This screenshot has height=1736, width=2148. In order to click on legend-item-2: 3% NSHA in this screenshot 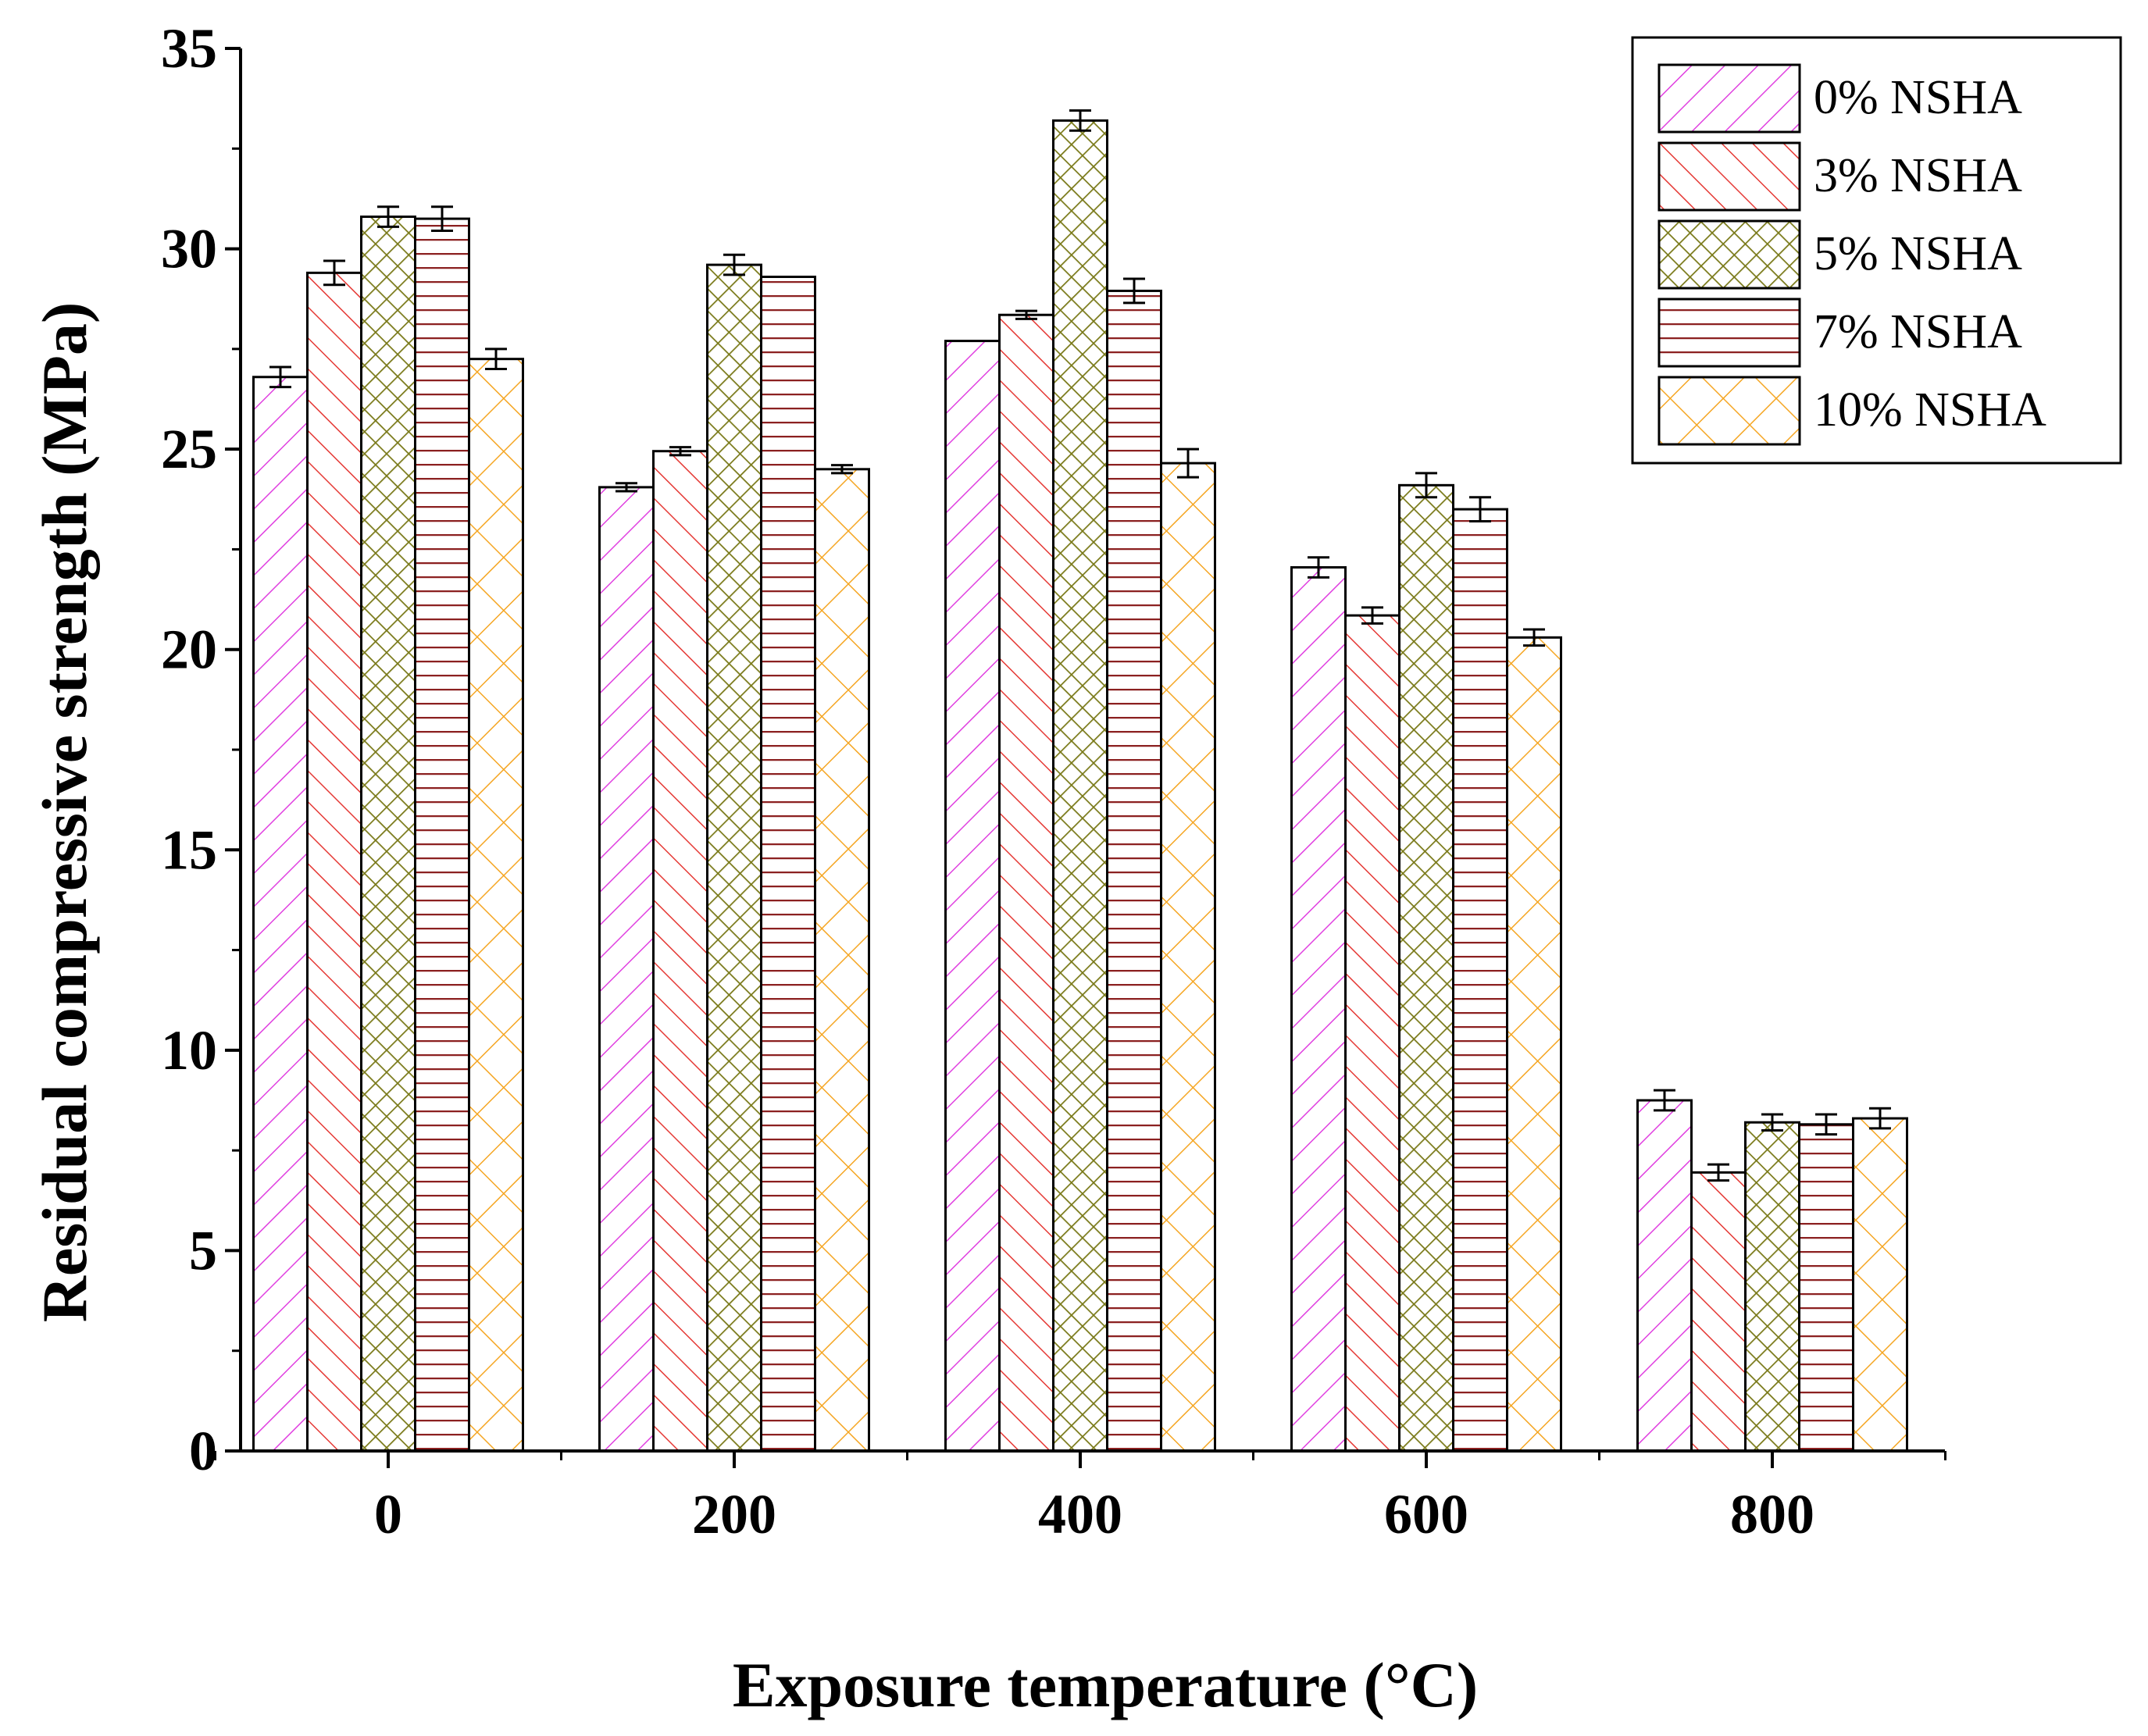, I will do `click(1839, 177)`.